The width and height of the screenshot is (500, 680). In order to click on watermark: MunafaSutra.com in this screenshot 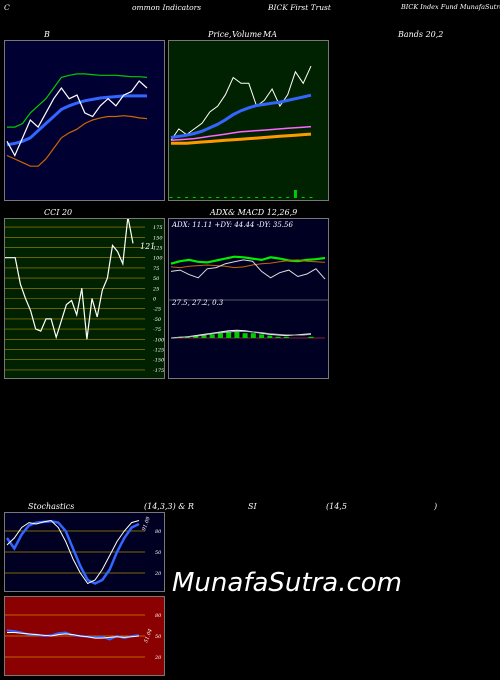, I will do `click(287, 583)`.